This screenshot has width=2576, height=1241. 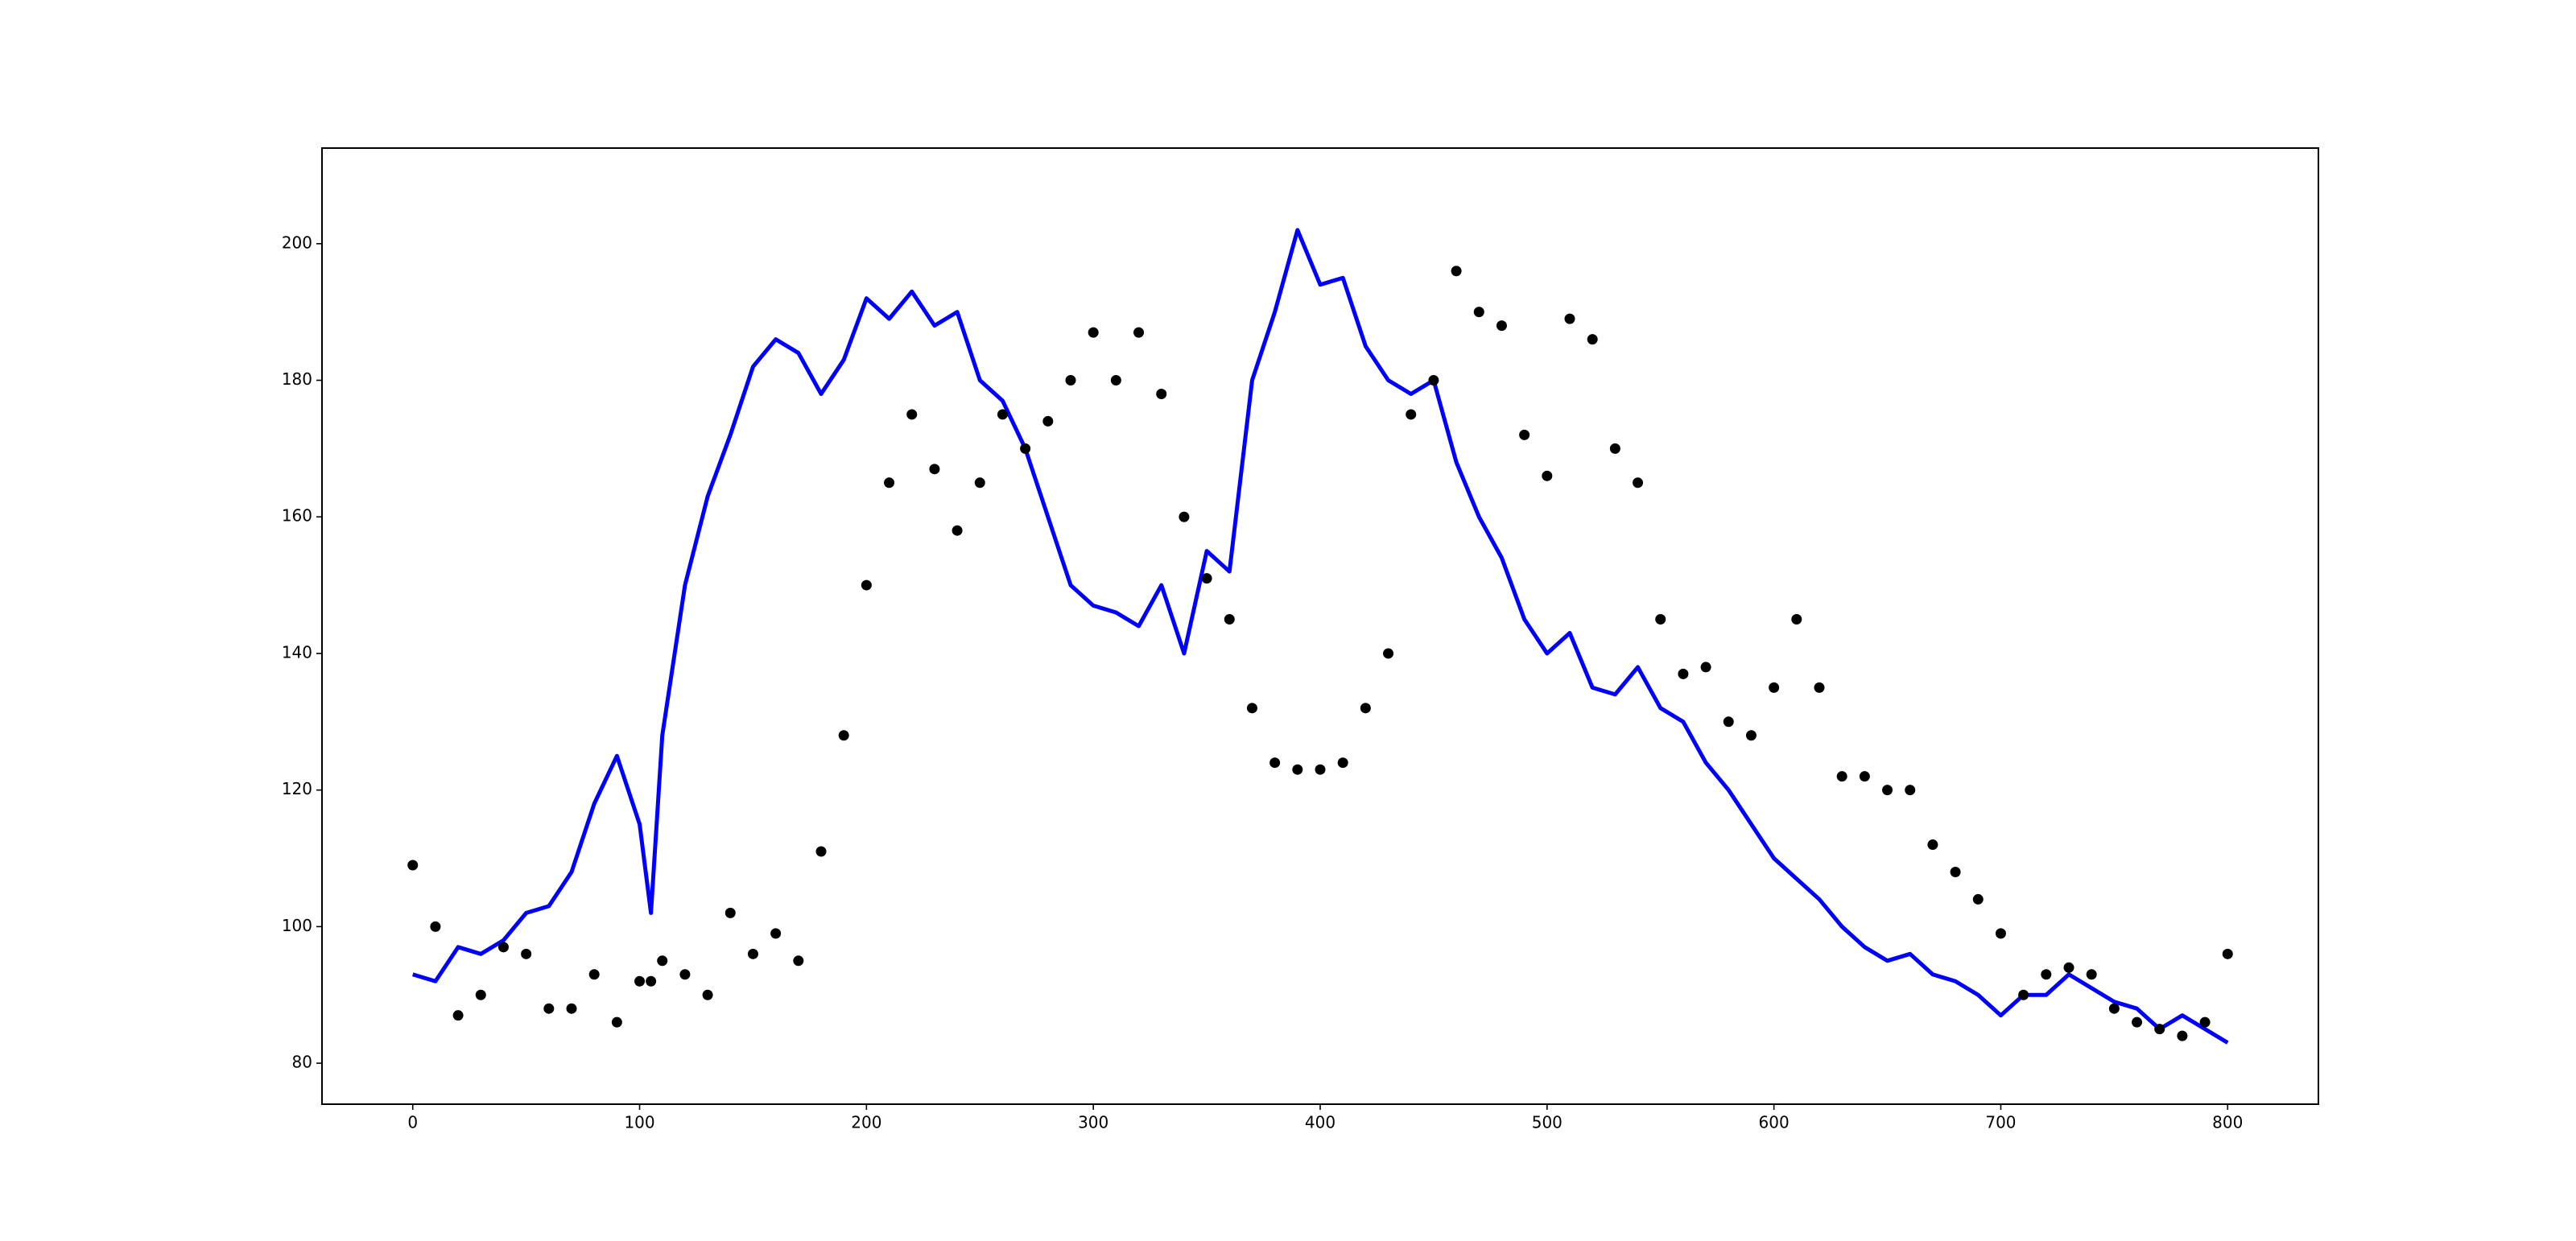 I want to click on y-tick-label: 160, so click(x=297, y=516).